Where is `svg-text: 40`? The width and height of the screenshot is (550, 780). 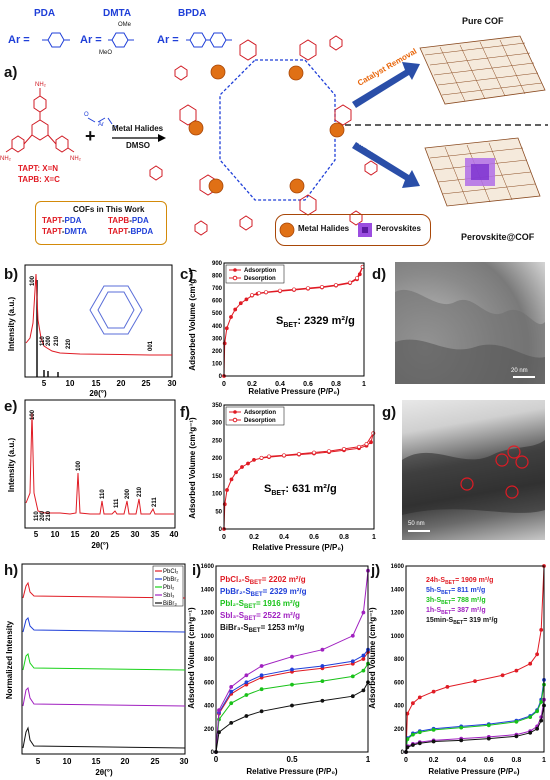 svg-text: 40 is located at coordinates (174, 534).